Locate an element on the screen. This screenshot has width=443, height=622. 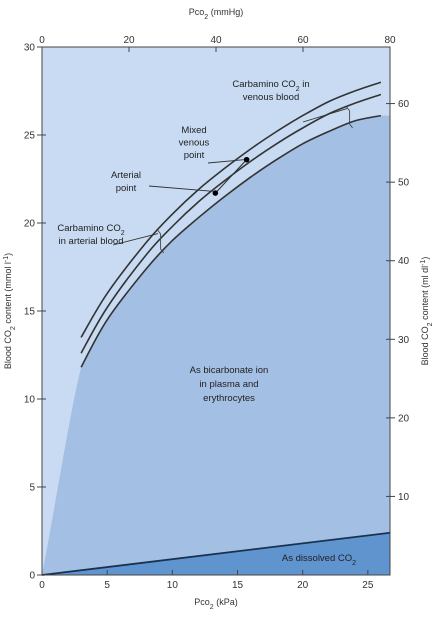
y-left-tick-label: 30 is located at coordinates (30, 48).